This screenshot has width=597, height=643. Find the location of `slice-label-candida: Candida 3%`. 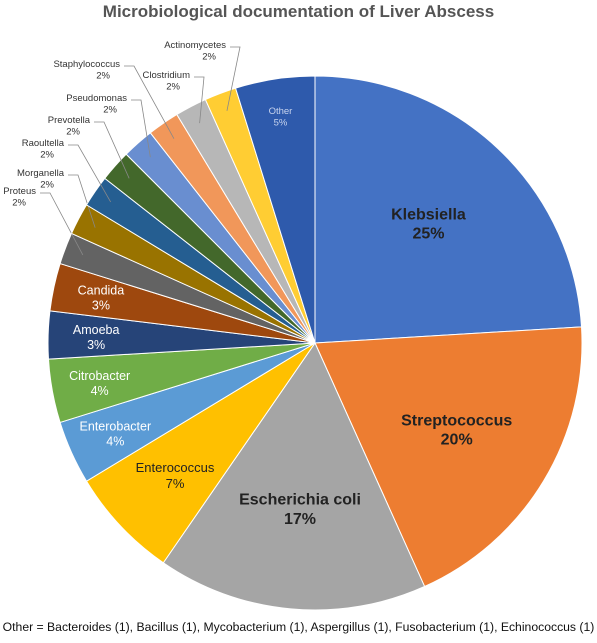

slice-label-candida: Candida 3% is located at coordinates (101, 298).